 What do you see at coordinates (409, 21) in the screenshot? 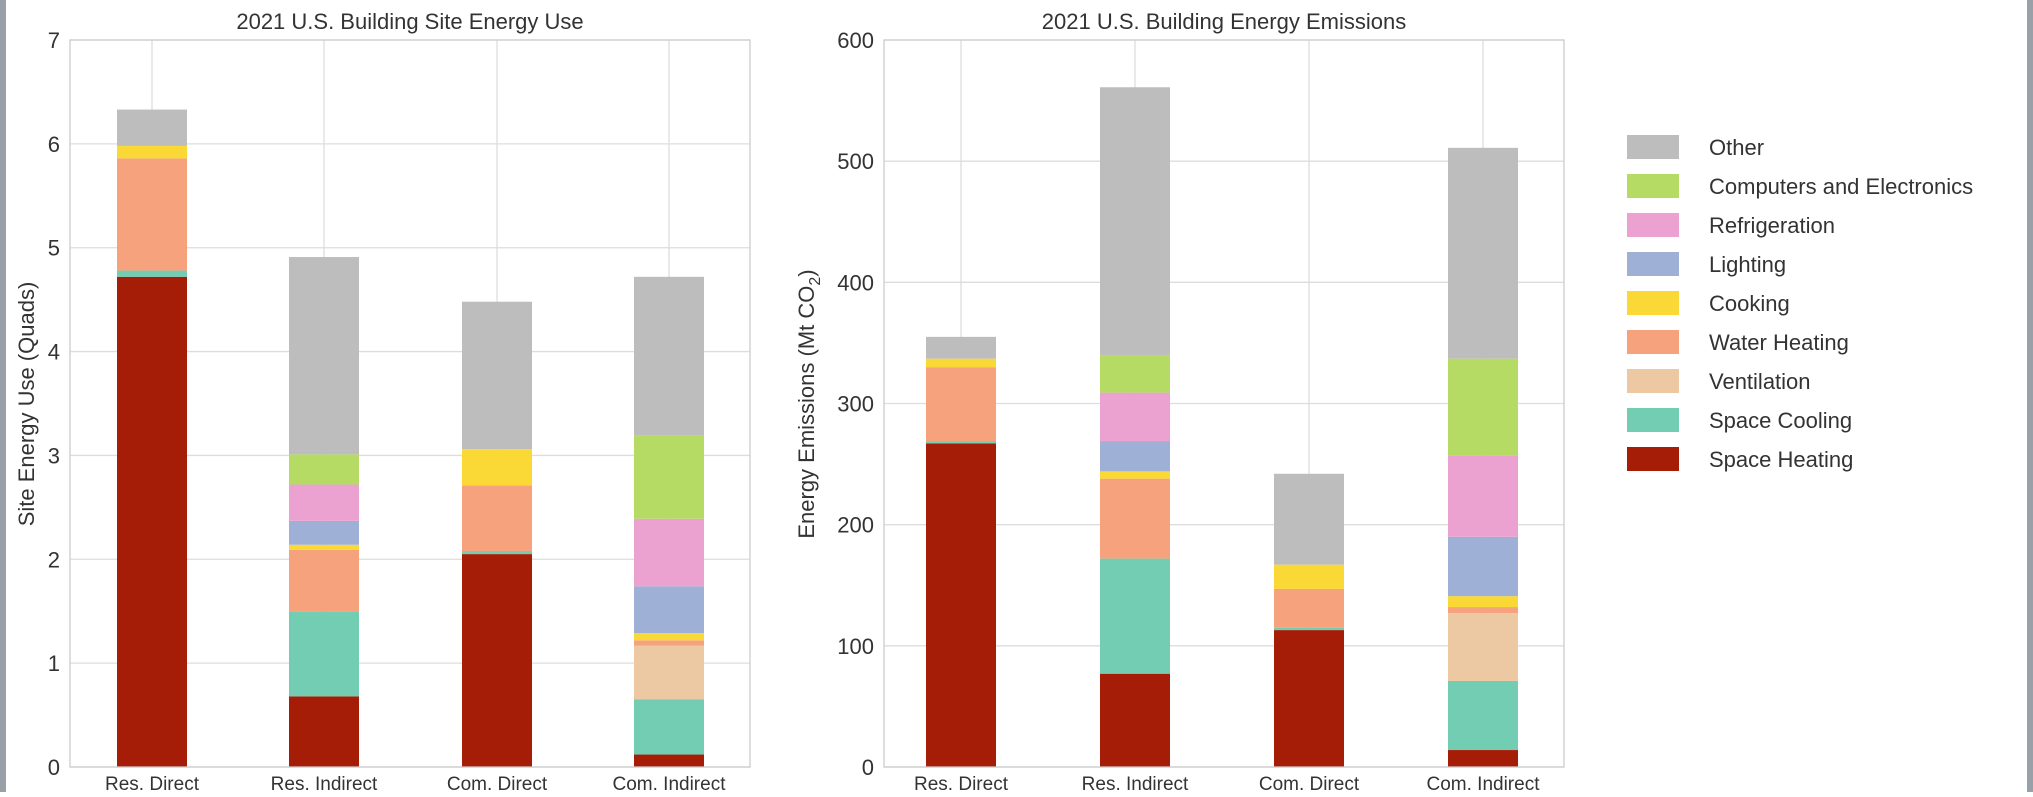
I see `chart-title: 2021 U.S. Building Site Energy Use` at bounding box center [409, 21].